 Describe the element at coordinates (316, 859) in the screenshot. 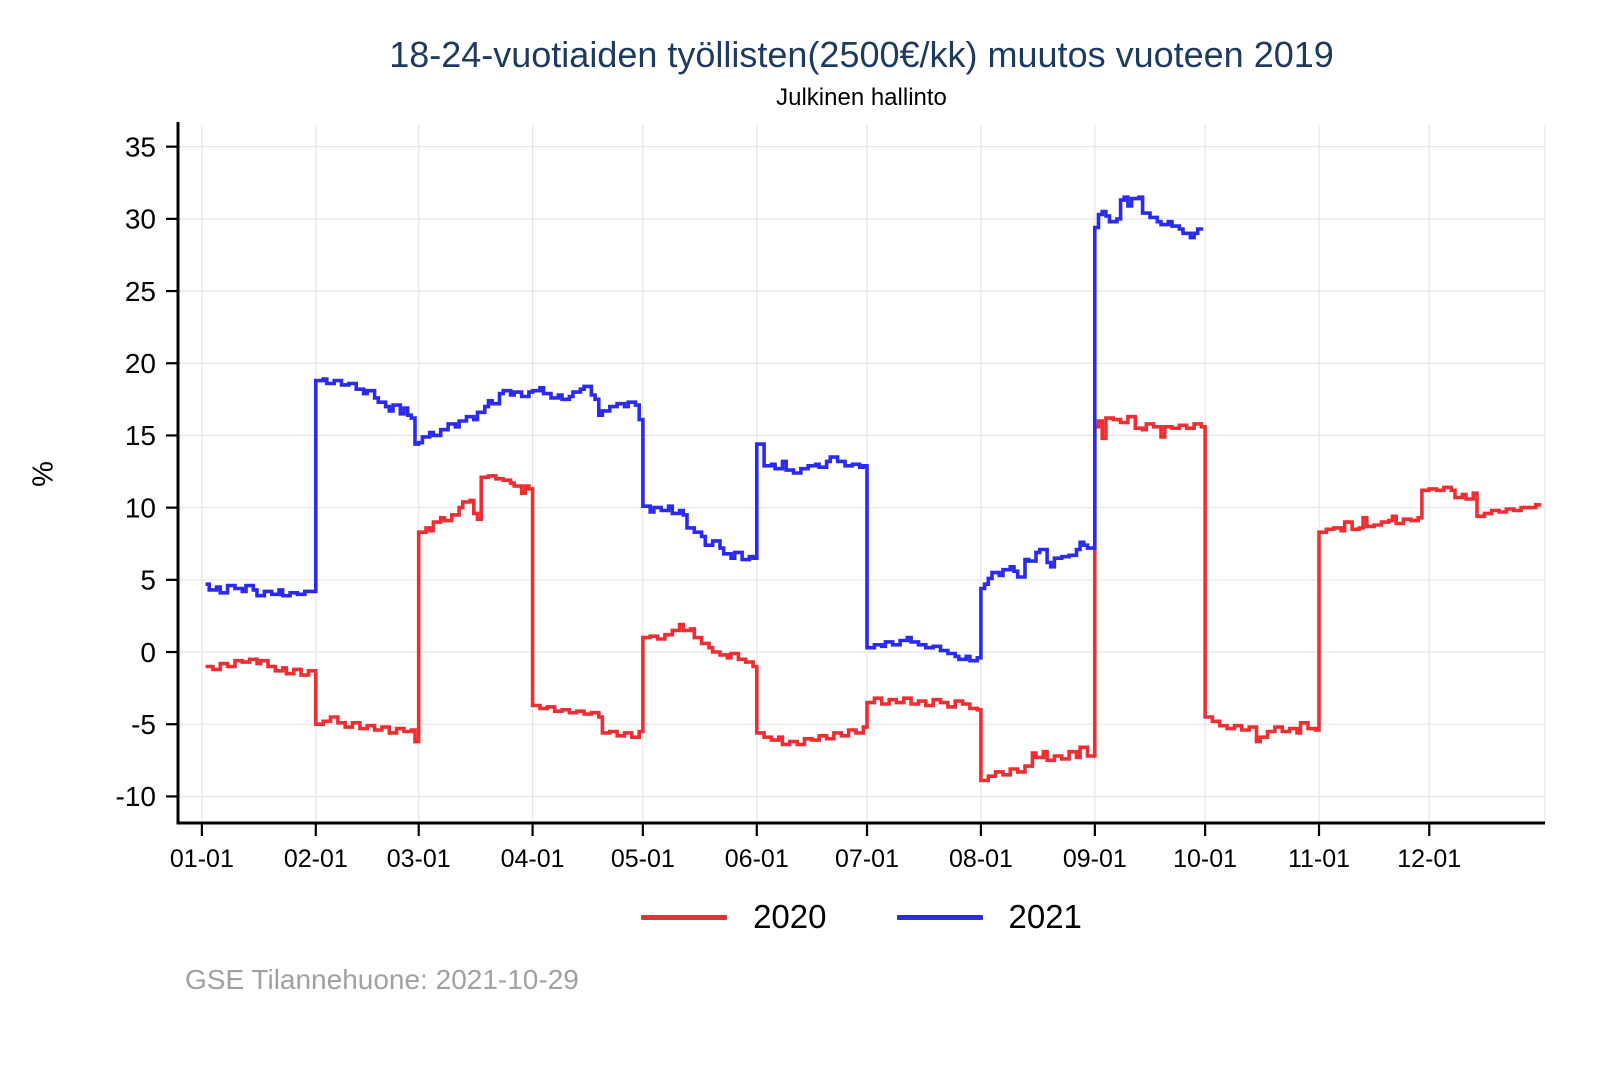

I see `svg-text: 02-01` at that location.